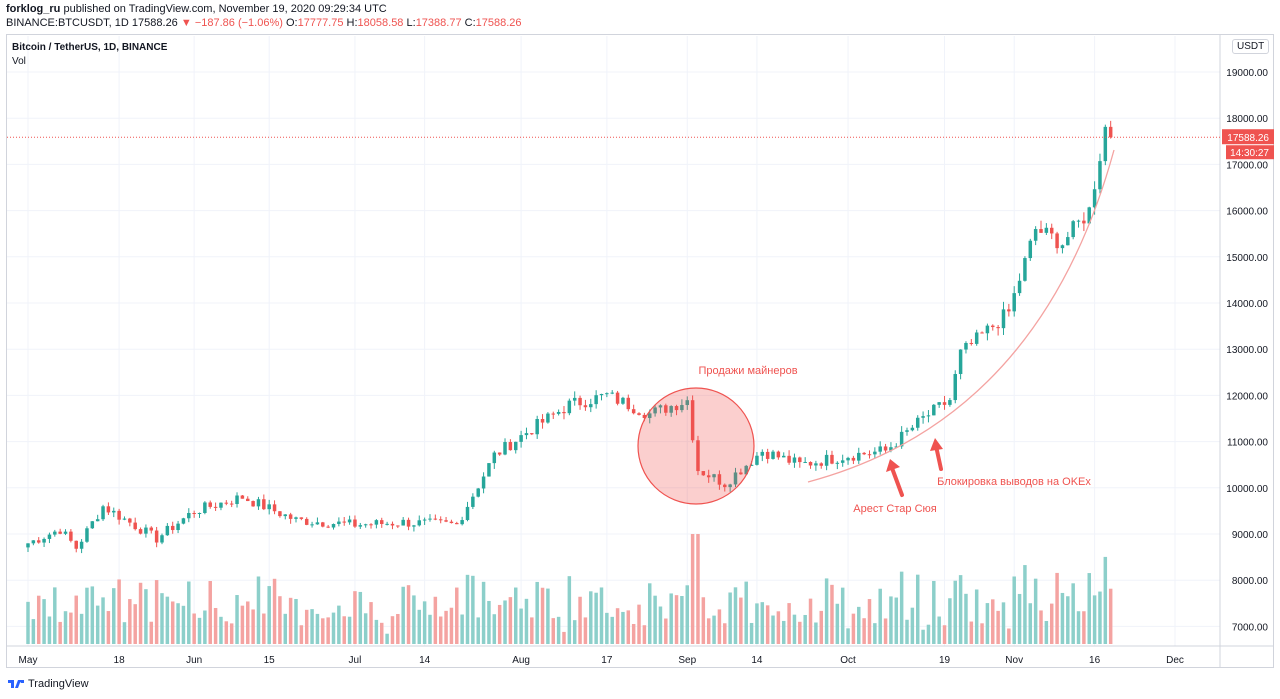 The width and height of the screenshot is (1280, 699). What do you see at coordinates (154, 23) in the screenshot?
I see `last-price: 17588.26` at bounding box center [154, 23].